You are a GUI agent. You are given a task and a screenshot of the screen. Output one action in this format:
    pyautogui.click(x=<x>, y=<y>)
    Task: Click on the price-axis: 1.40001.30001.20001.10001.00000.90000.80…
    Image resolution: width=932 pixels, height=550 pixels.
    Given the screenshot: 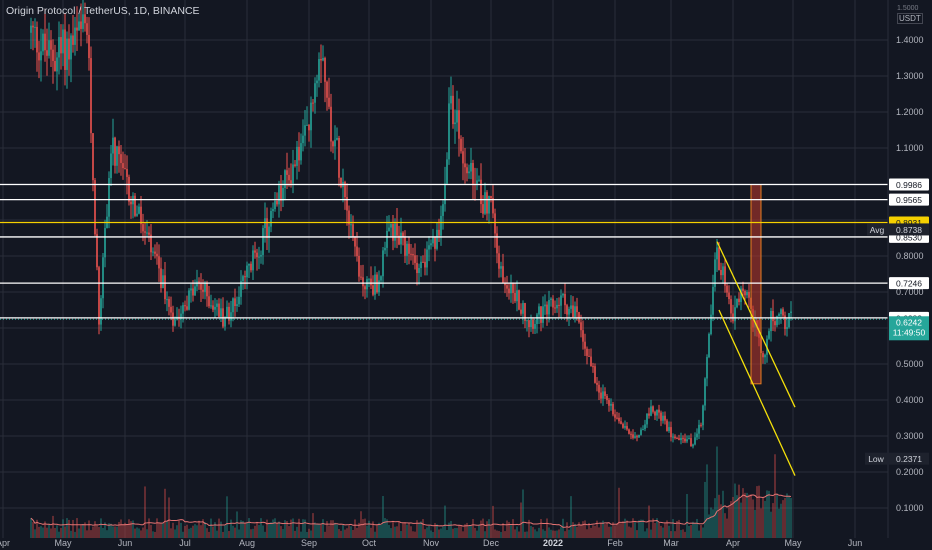 What is the action you would take?
    pyautogui.click(x=905, y=269)
    